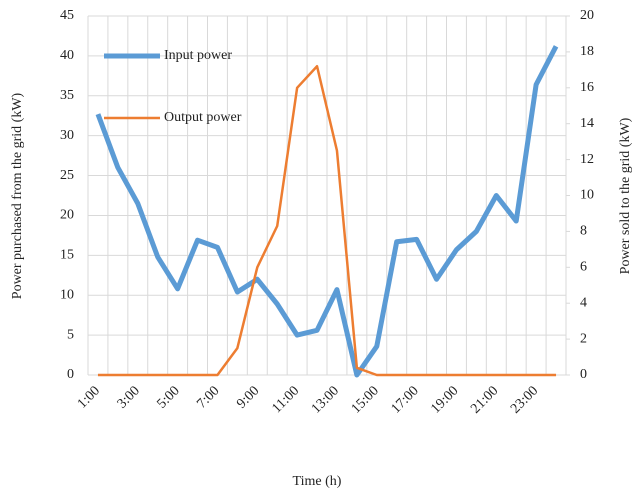 The height and width of the screenshot is (491, 634). Describe the element at coordinates (70, 334) in the screenshot. I see `y-tick-label: 5` at that location.